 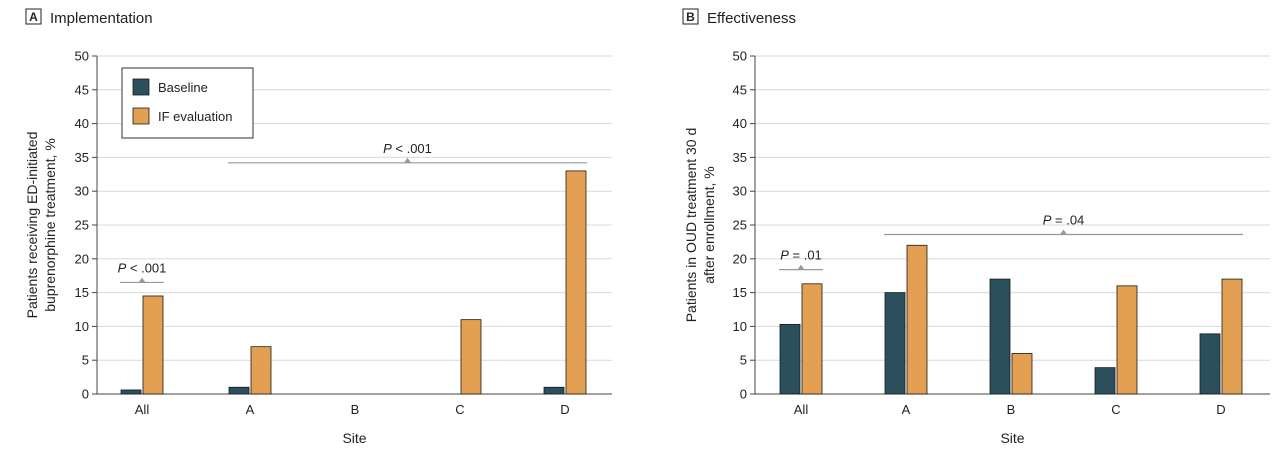 I want to click on y-axis-label: Patients in OUD treatment 30 d, so click(x=691, y=225).